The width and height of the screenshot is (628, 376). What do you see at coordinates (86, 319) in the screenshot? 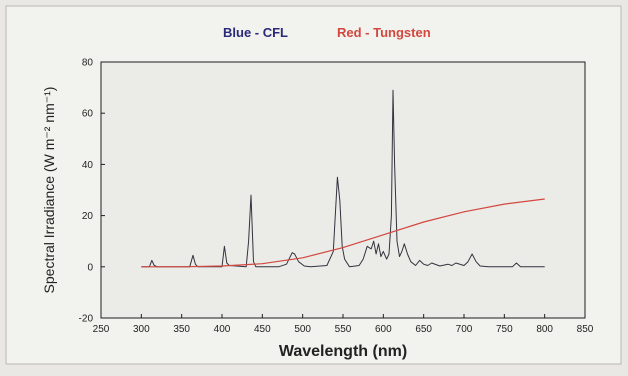
I see `y-tick-label: -20` at bounding box center [86, 319].